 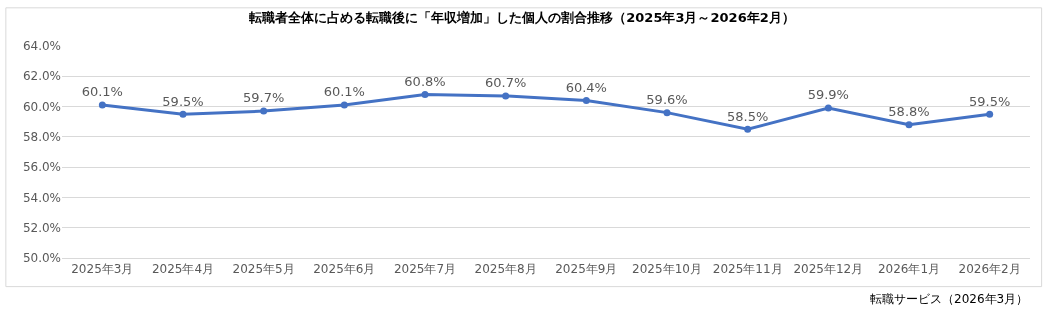 What do you see at coordinates (747, 269) in the screenshot?
I see `x-tick-label: 2025年11月` at bounding box center [747, 269].